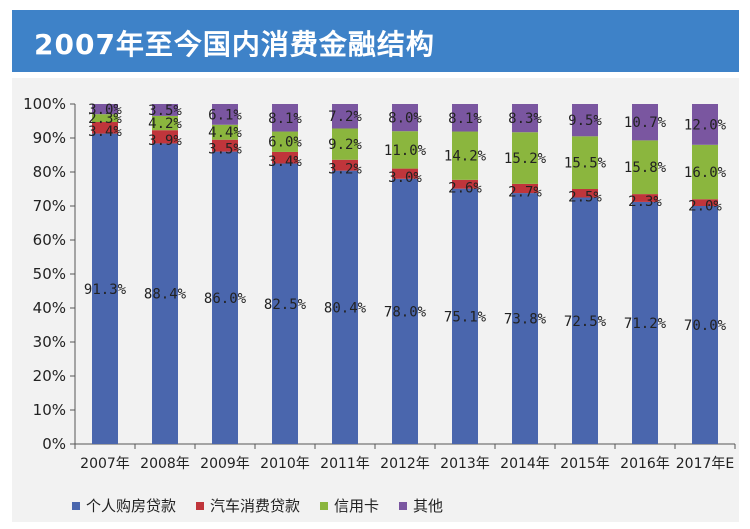 Image resolution: width=750 pixels, height=529 pixels. I want to click on data-label-2: 4.2%, so click(165, 124).